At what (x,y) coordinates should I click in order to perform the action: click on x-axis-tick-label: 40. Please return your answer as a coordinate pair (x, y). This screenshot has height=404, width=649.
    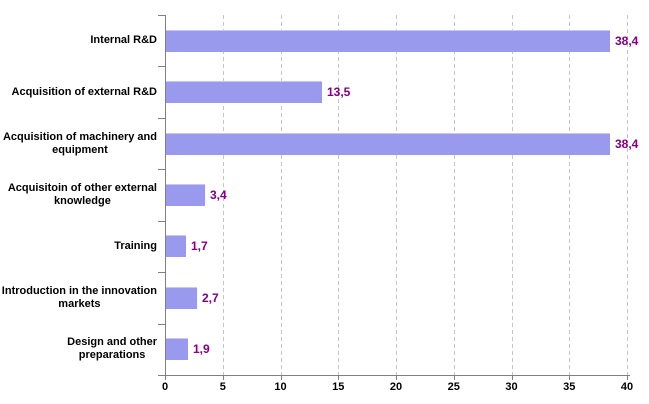
    Looking at the image, I should click on (627, 387).